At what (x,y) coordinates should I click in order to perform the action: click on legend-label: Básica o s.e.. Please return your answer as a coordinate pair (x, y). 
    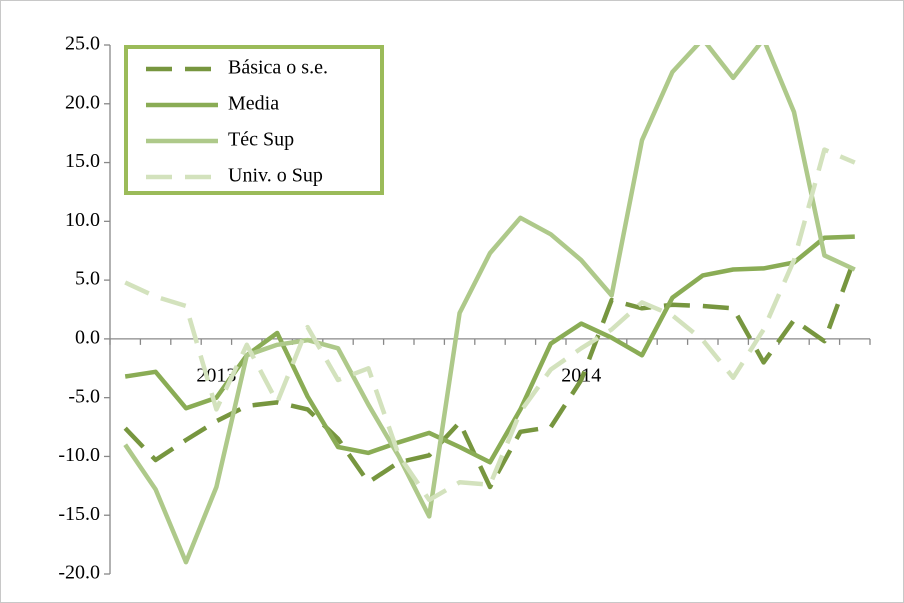
    Looking at the image, I should click on (278, 68).